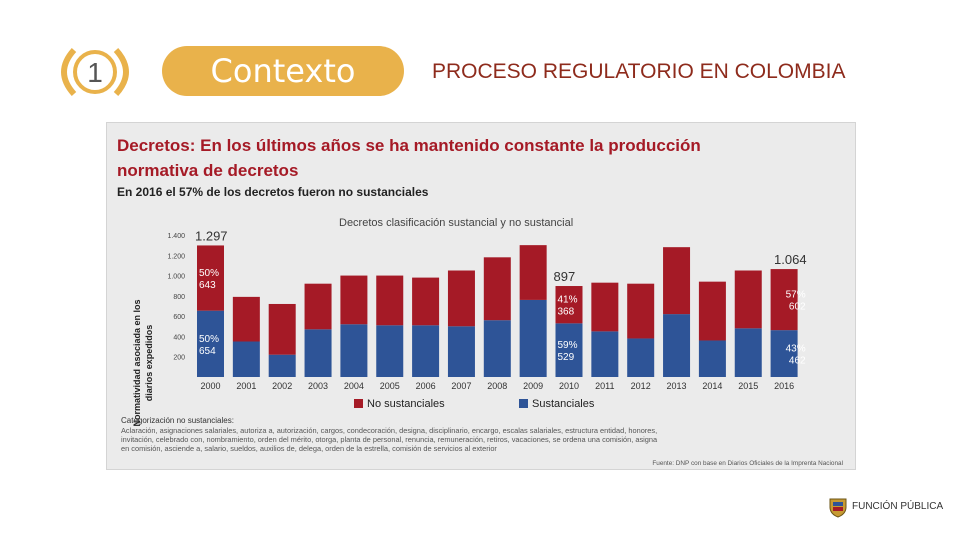 This screenshot has height=540, width=960. I want to click on y-axis-label-line1: Normatividad asociada en los, so click(137, 362).